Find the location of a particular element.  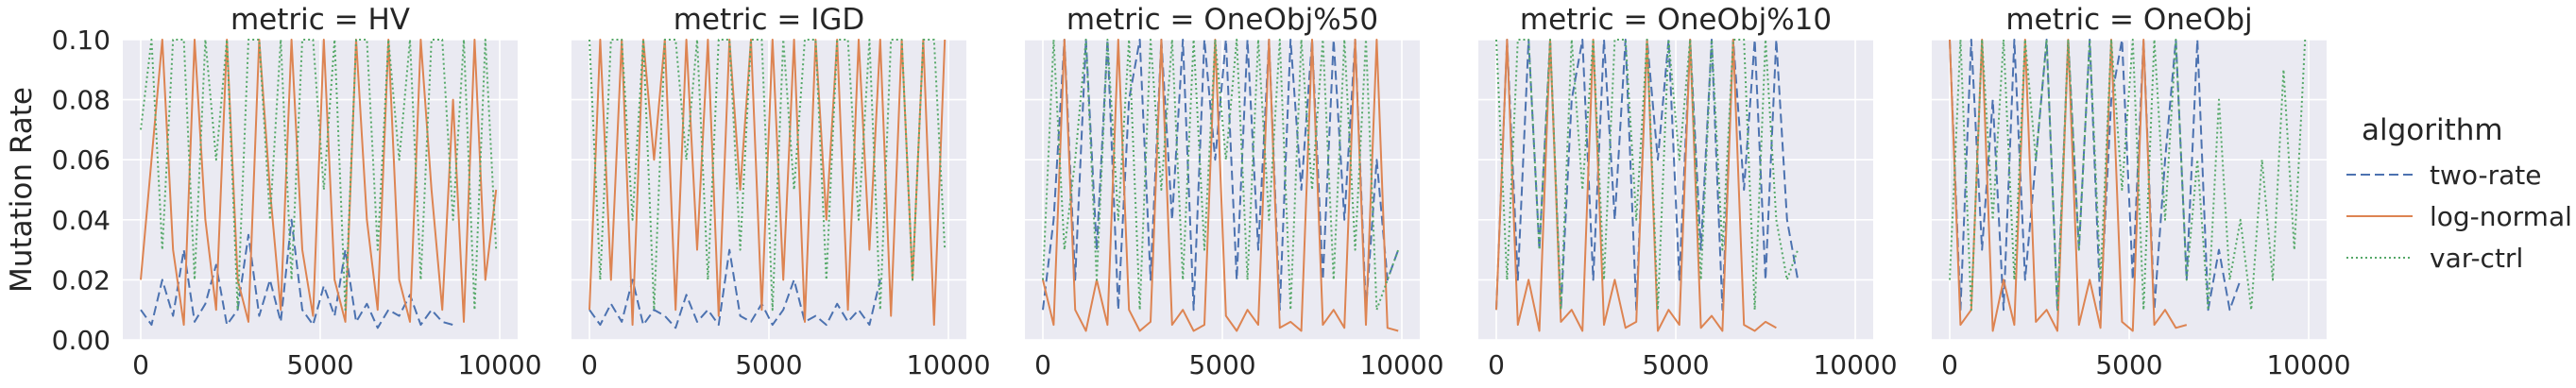

panel-4-xtick-label-1: 5000 is located at coordinates (1676, 364).